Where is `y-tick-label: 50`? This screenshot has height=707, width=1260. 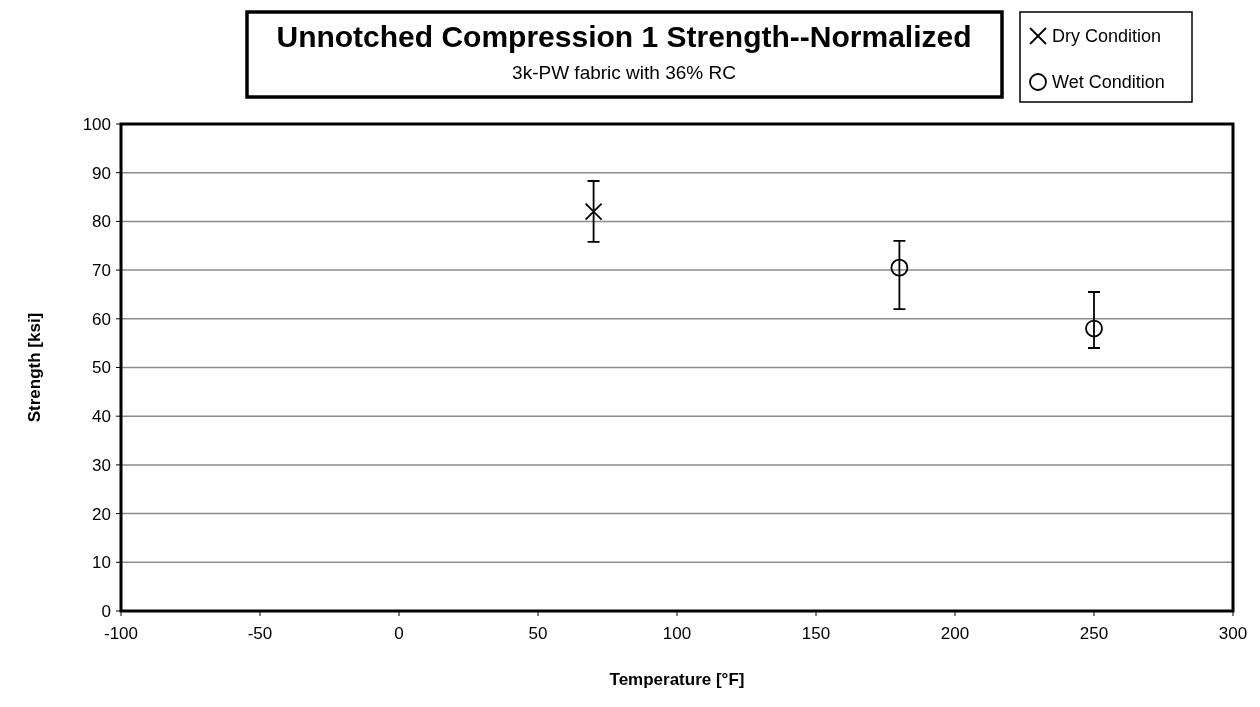 y-tick-label: 50 is located at coordinates (101, 368).